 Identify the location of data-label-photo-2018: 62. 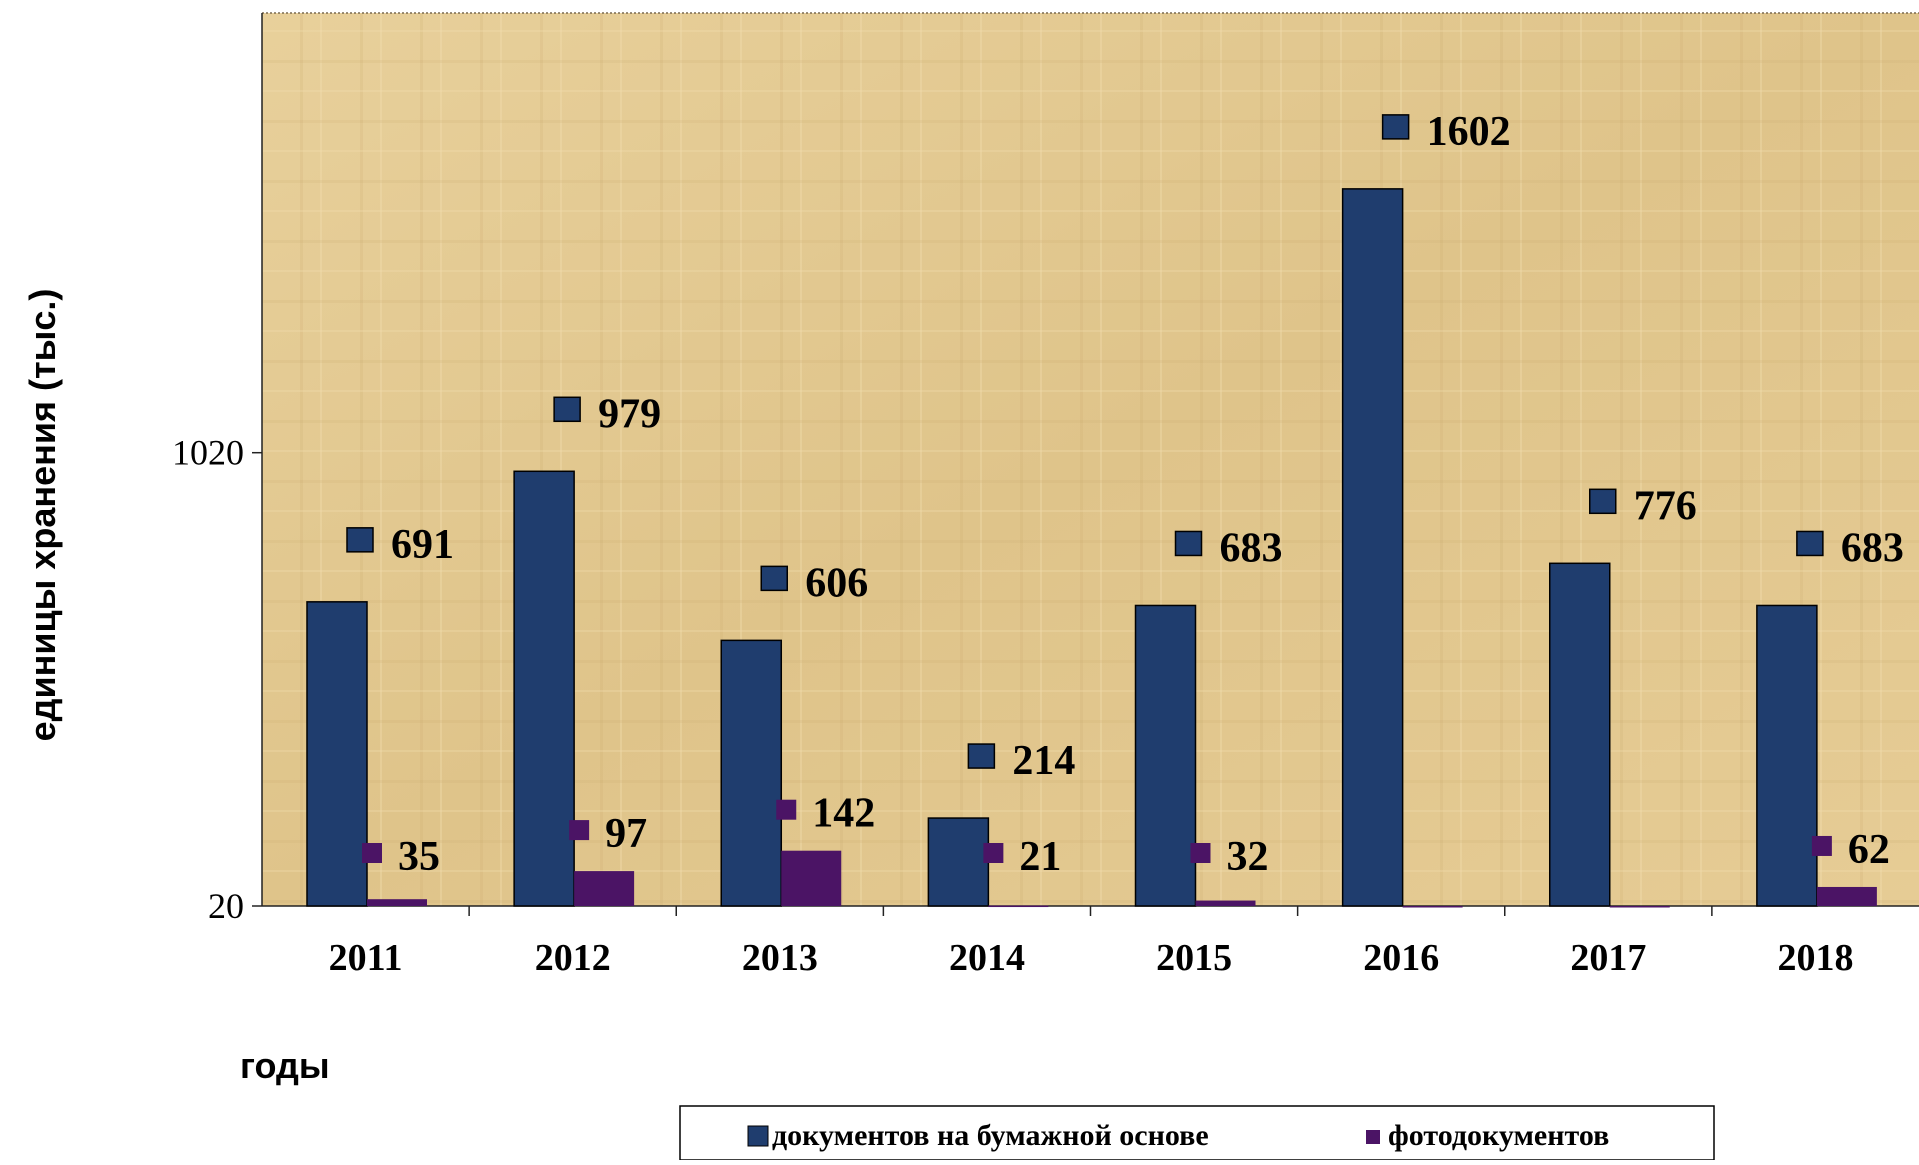
(1869, 850).